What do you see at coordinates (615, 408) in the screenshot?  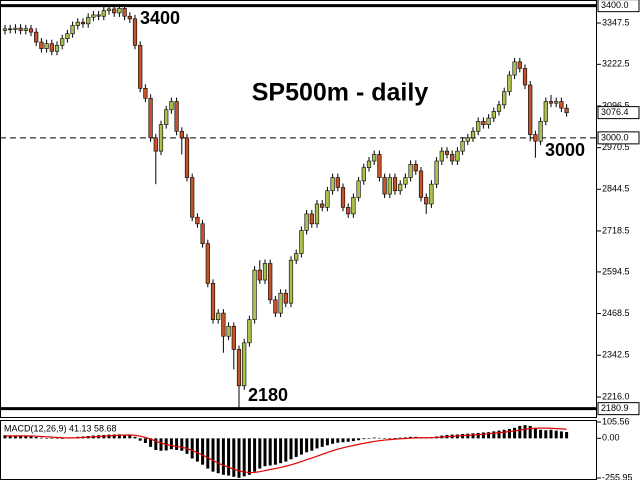 I see `level-label: 2180.9` at bounding box center [615, 408].